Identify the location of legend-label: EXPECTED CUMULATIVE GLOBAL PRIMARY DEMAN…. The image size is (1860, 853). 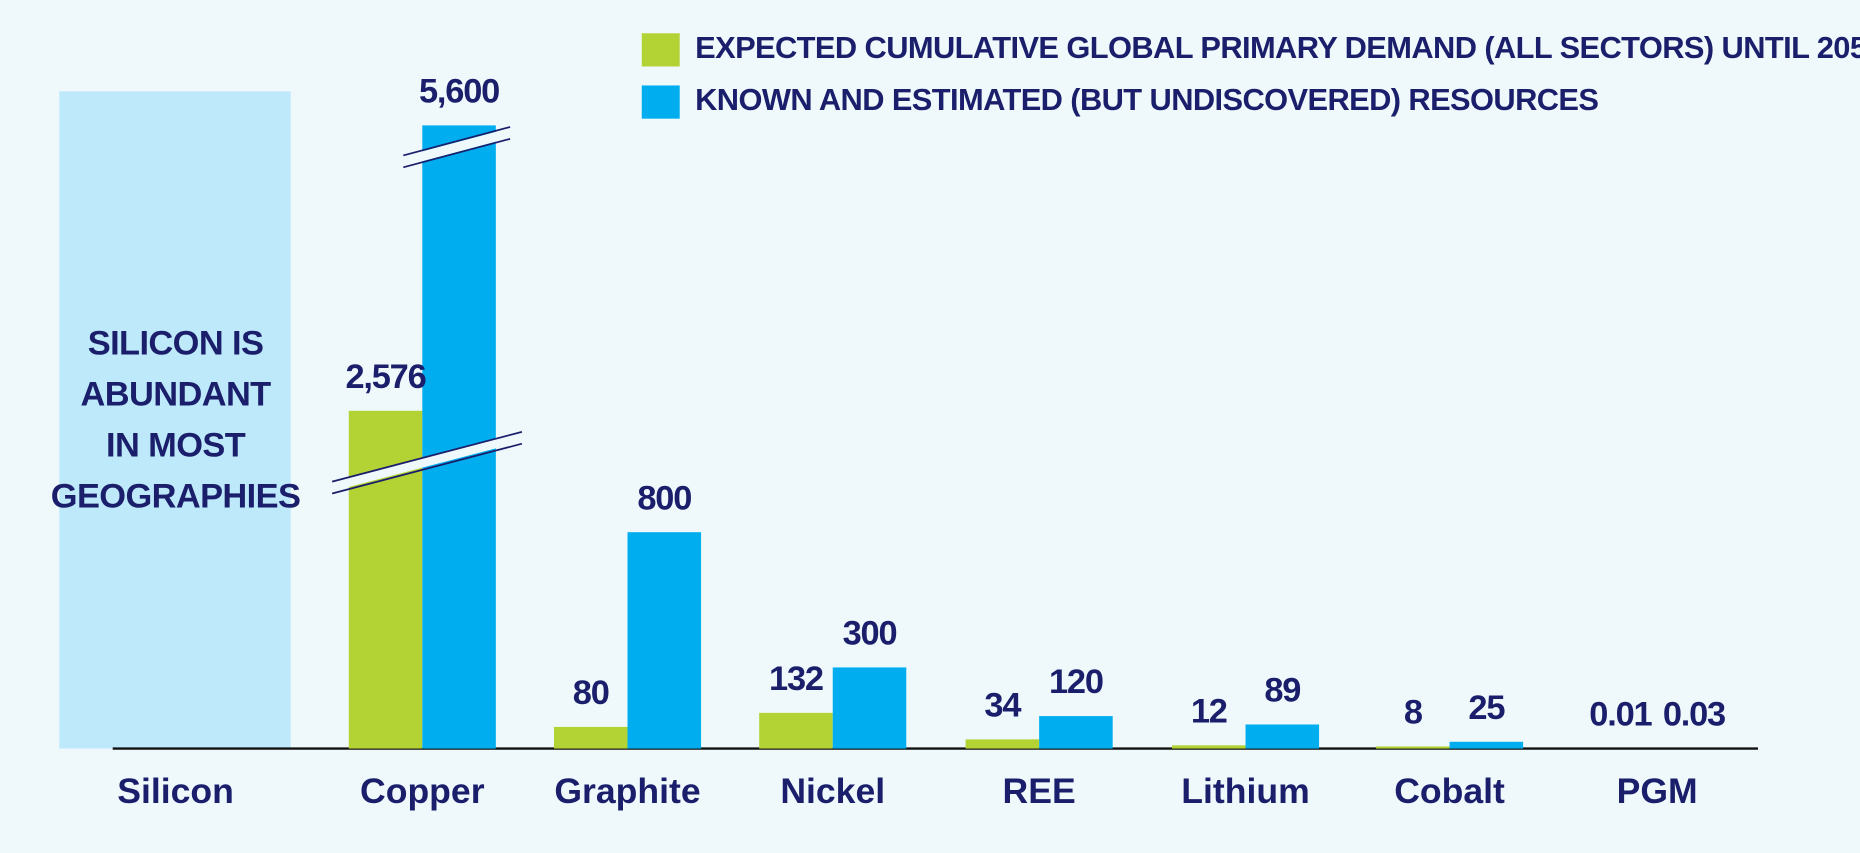
(1277, 47).